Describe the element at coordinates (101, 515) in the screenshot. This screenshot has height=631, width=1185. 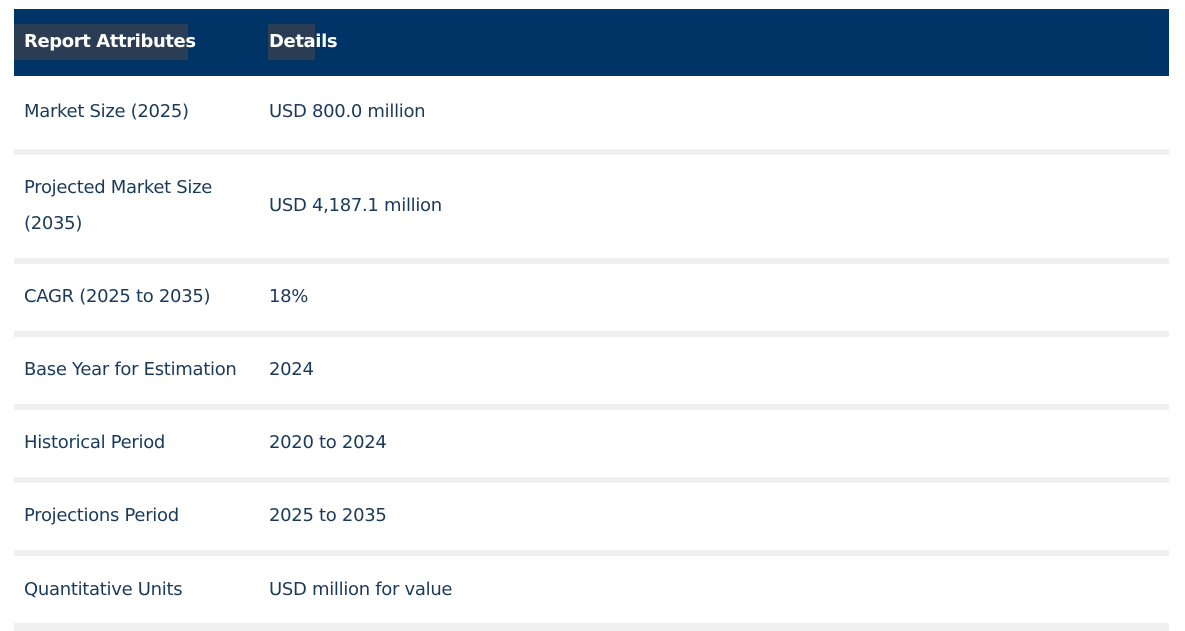
I see `attribute-cell: Projections Period` at that location.